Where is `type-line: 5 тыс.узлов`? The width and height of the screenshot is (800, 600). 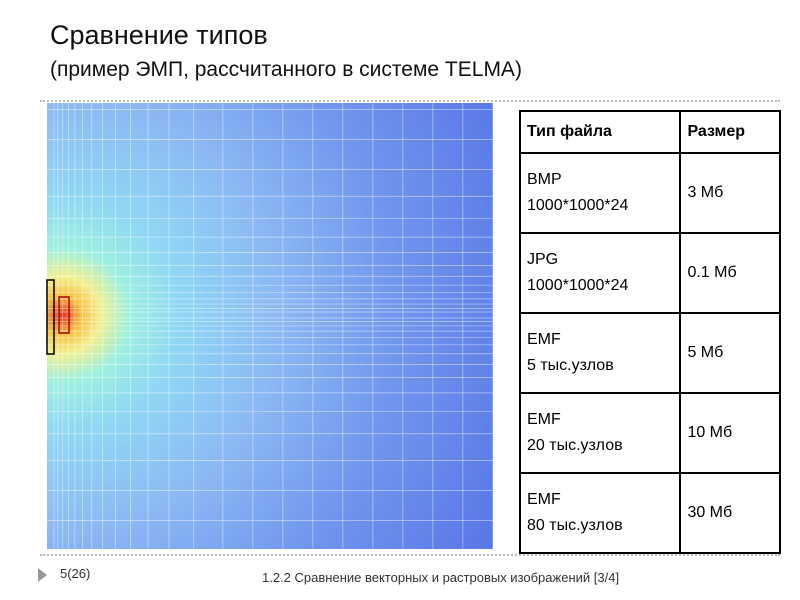
type-line: 5 тыс.узлов is located at coordinates (570, 365).